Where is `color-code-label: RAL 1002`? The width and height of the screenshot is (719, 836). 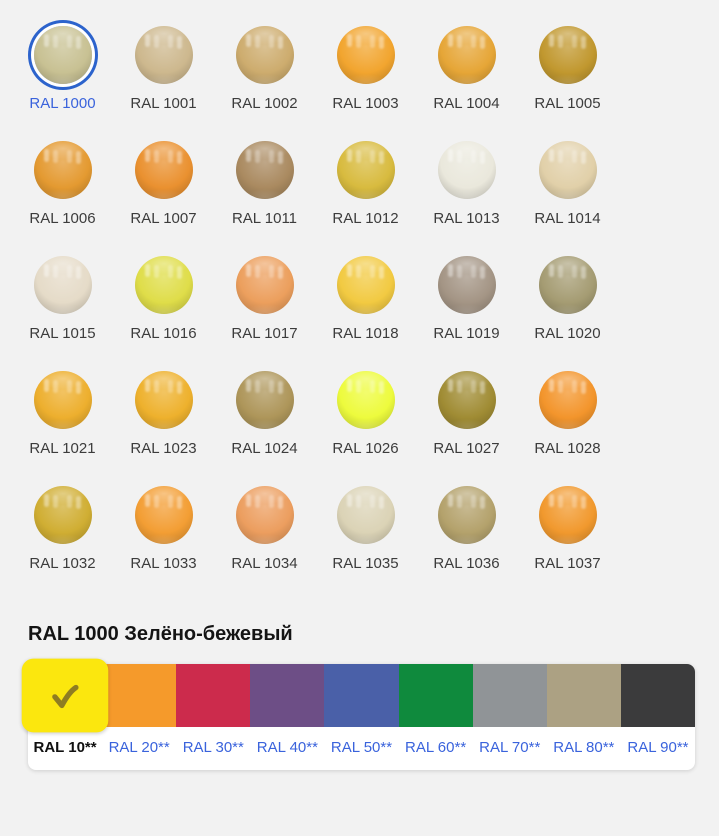 color-code-label: RAL 1002 is located at coordinates (264, 103).